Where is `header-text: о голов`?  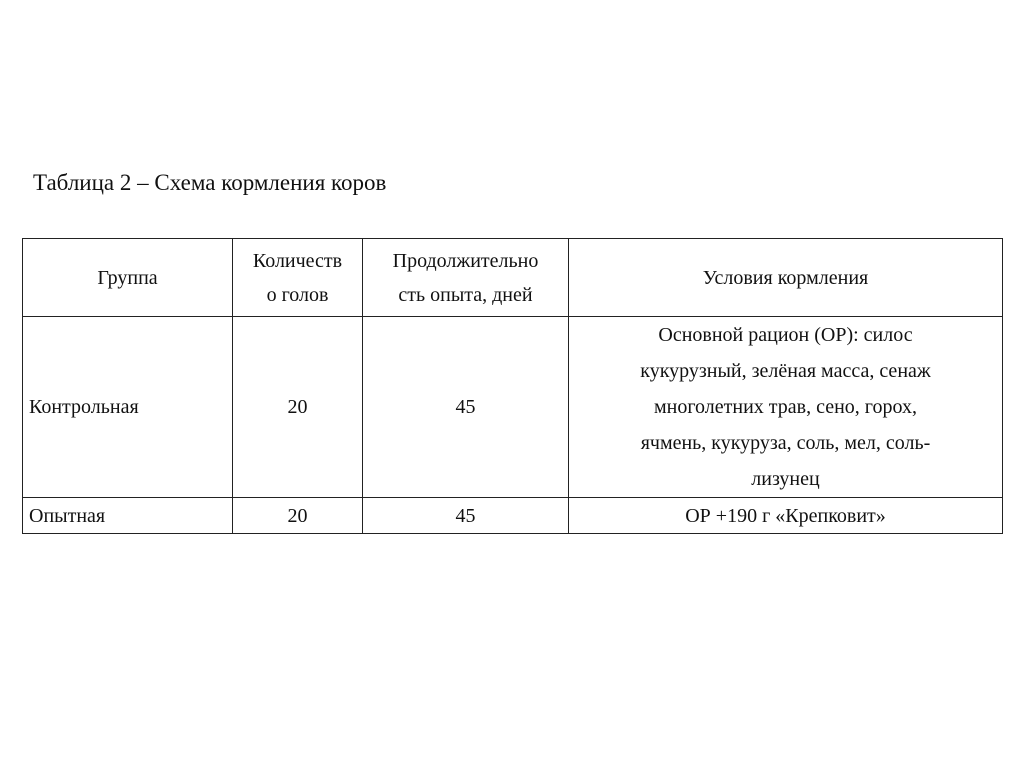
header-text: о голов is located at coordinates (297, 294).